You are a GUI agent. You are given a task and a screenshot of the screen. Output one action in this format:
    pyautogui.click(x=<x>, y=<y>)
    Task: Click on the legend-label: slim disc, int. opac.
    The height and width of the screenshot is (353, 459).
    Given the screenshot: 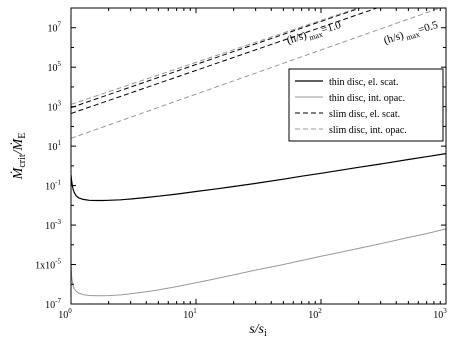 What is the action you would take?
    pyautogui.click(x=368, y=130)
    